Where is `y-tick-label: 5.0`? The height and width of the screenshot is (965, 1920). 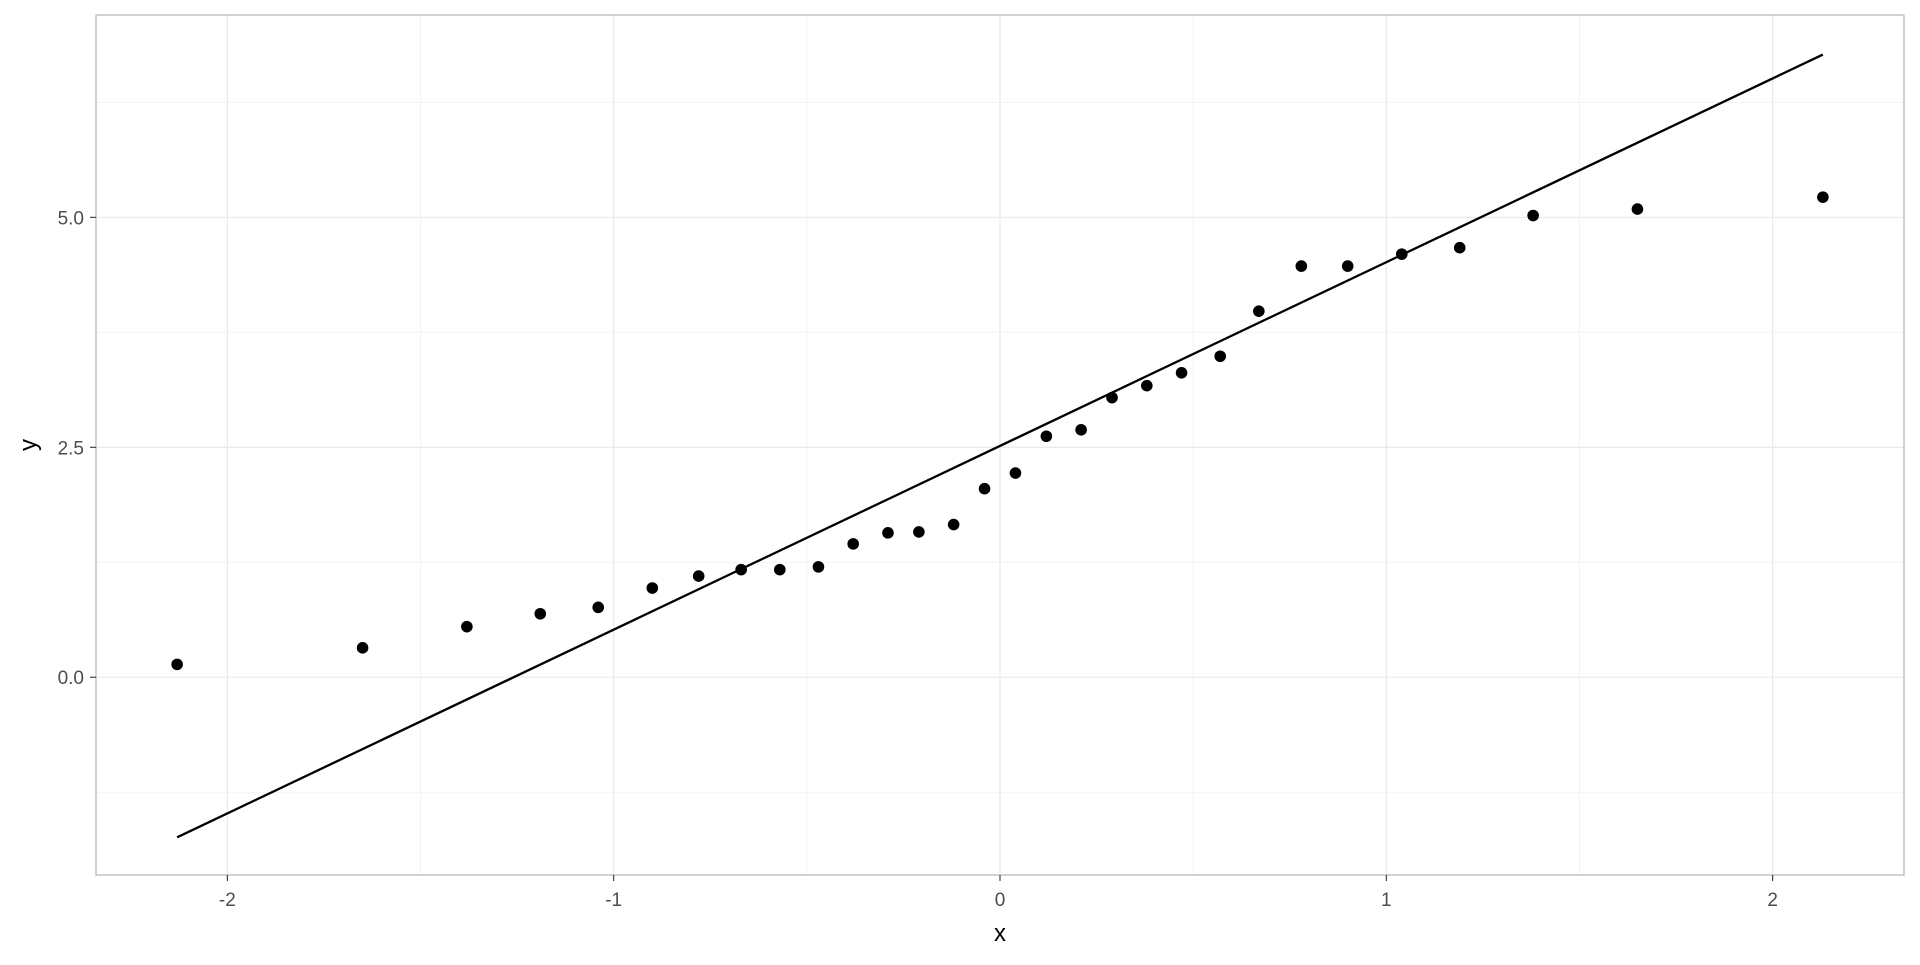 y-tick-label: 5.0 is located at coordinates (71, 218).